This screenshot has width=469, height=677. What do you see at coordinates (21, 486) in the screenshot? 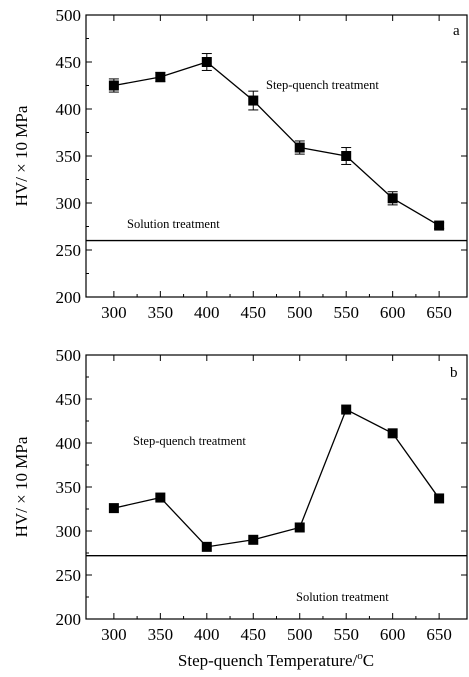
I see `panel-b-y-axis-title: HV/ × 10 MPa` at bounding box center [21, 486].